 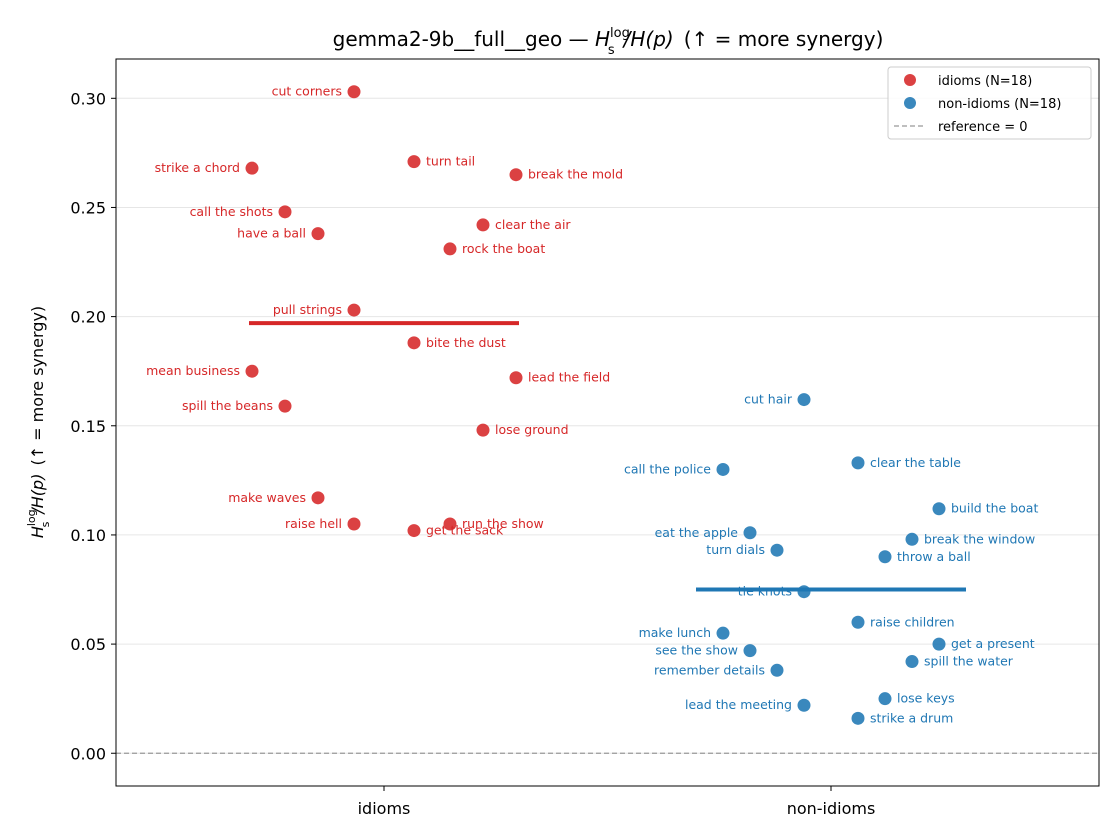 I want to click on point-label: cut corners, so click(x=307, y=91).